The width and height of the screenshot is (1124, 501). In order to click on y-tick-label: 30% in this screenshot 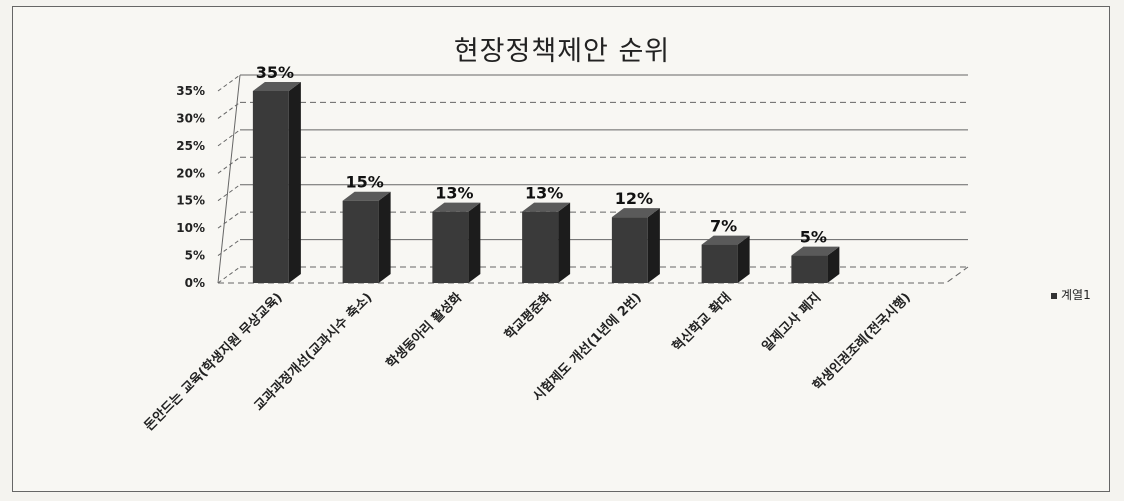, I will do `click(190, 118)`.